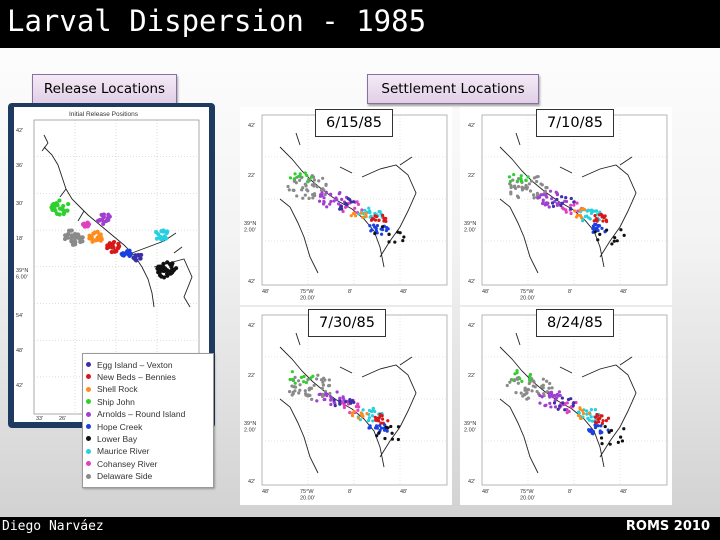 The height and width of the screenshot is (540, 720). I want to click on legend-item: Shell Rock, so click(112, 389).